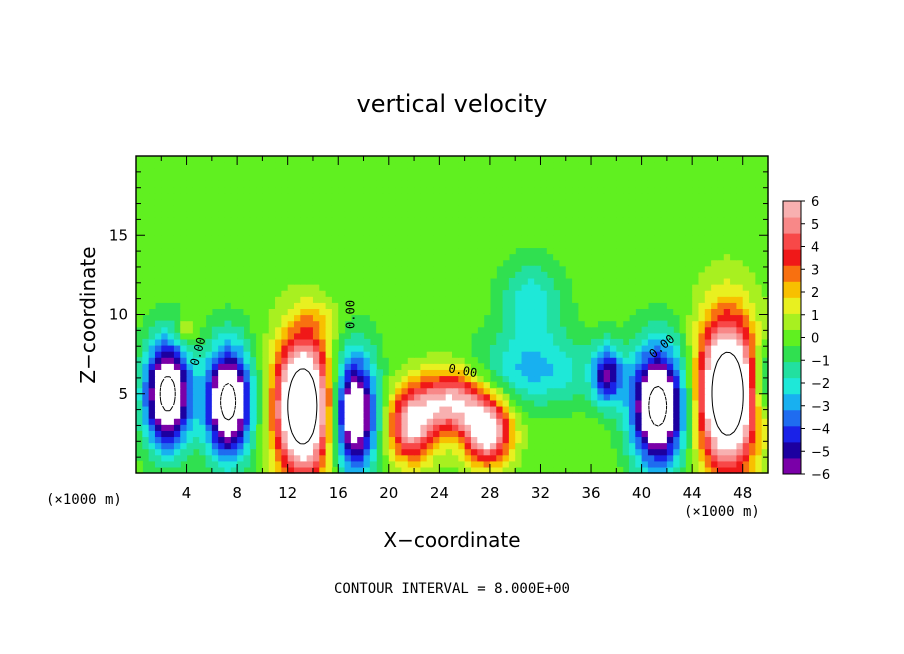 The image size is (904, 654). Describe the element at coordinates (590, 493) in the screenshot. I see `x-tick-label: 36` at that location.